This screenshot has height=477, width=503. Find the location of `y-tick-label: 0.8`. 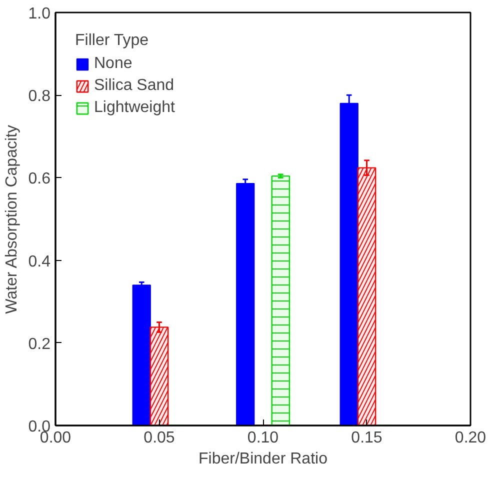

y-tick-label: 0.8 is located at coordinates (39, 97).